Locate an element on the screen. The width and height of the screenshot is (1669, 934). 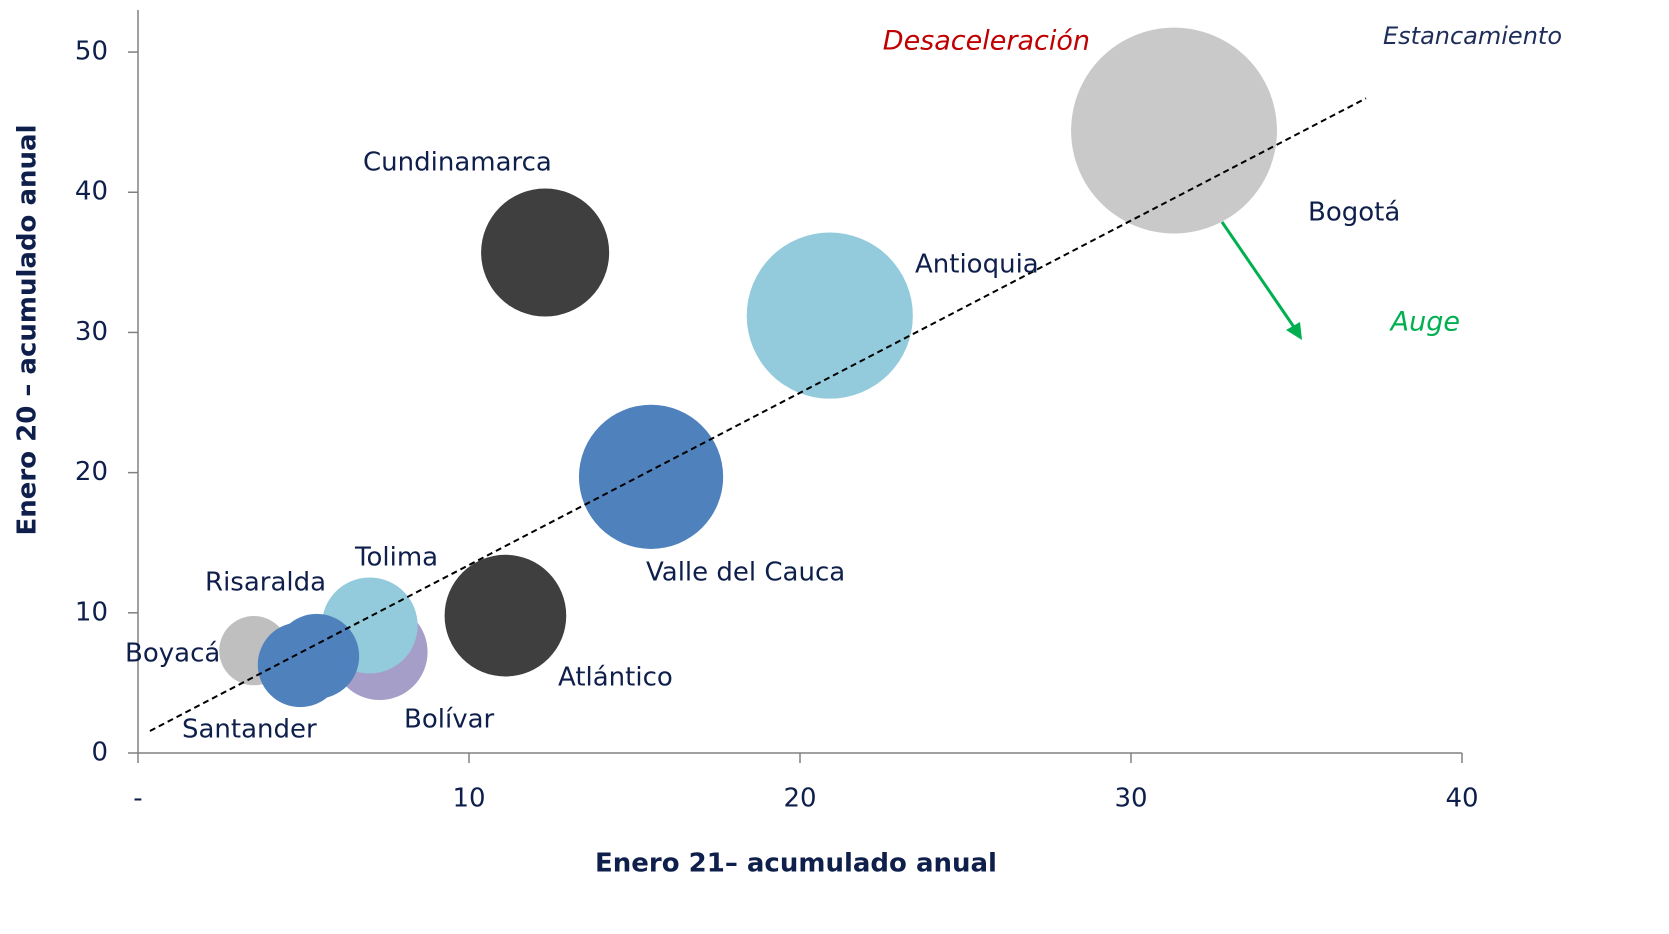
y-tick-label: 0 is located at coordinates (99, 753).